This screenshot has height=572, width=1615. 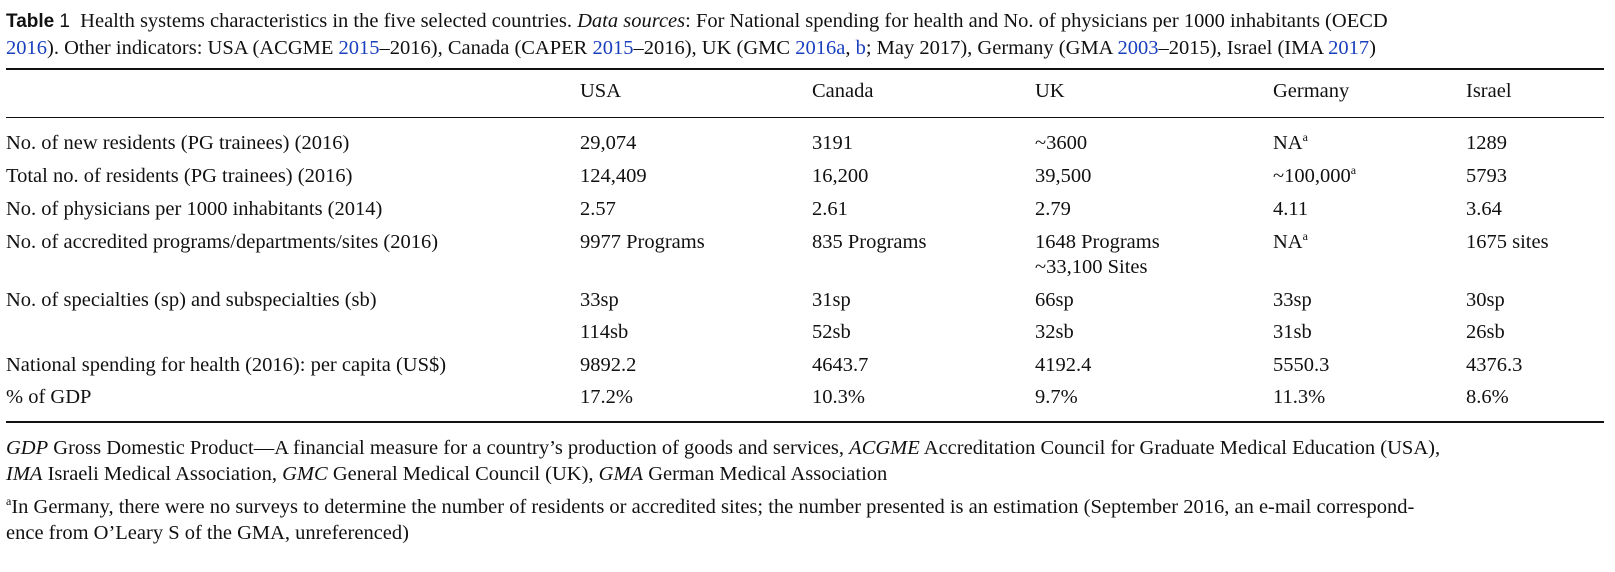 What do you see at coordinates (860, 48) in the screenshot?
I see `ref-link-gmc-b: b` at bounding box center [860, 48].